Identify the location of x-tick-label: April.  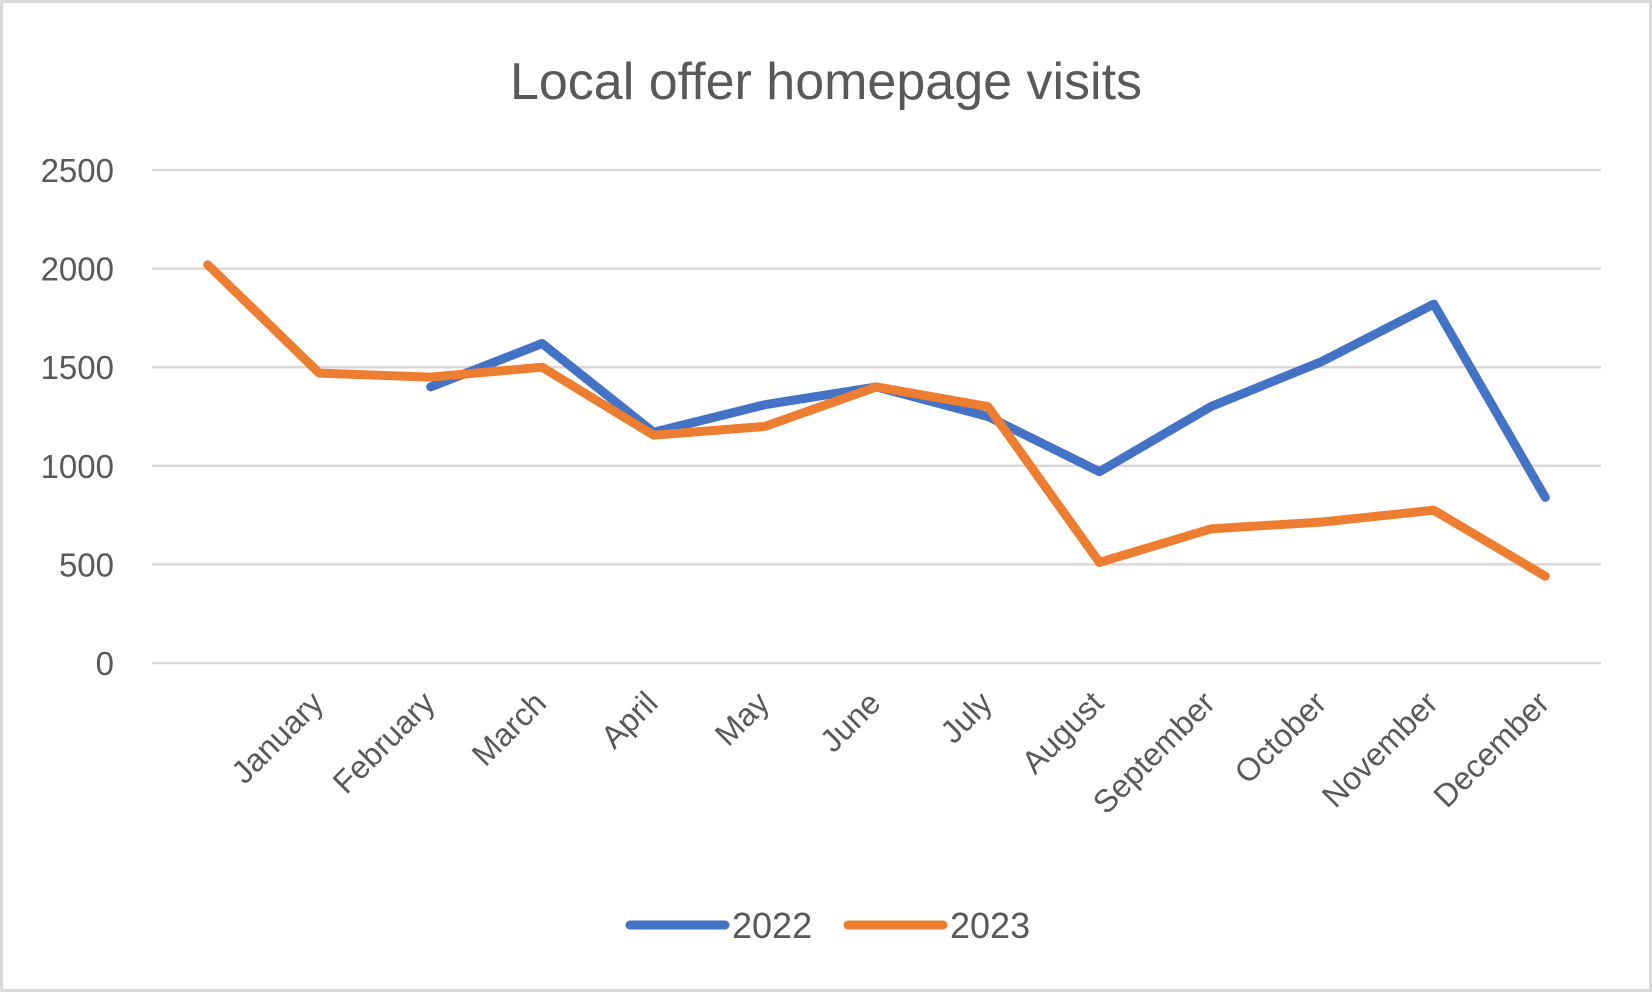
(629, 719).